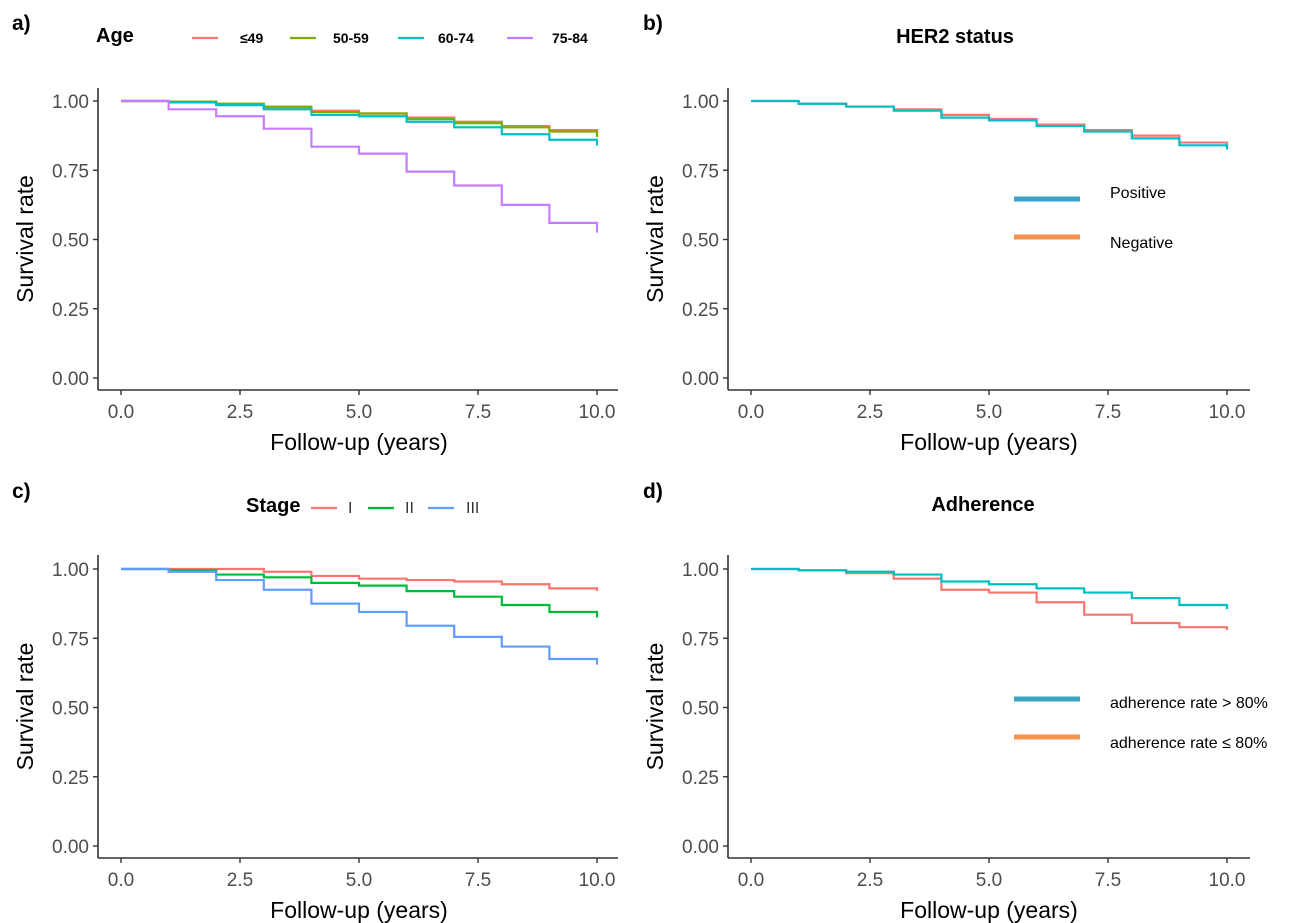 This screenshot has height=923, width=1295. Describe the element at coordinates (1141, 243) in the screenshot. I see `legend-label: Negative` at that location.